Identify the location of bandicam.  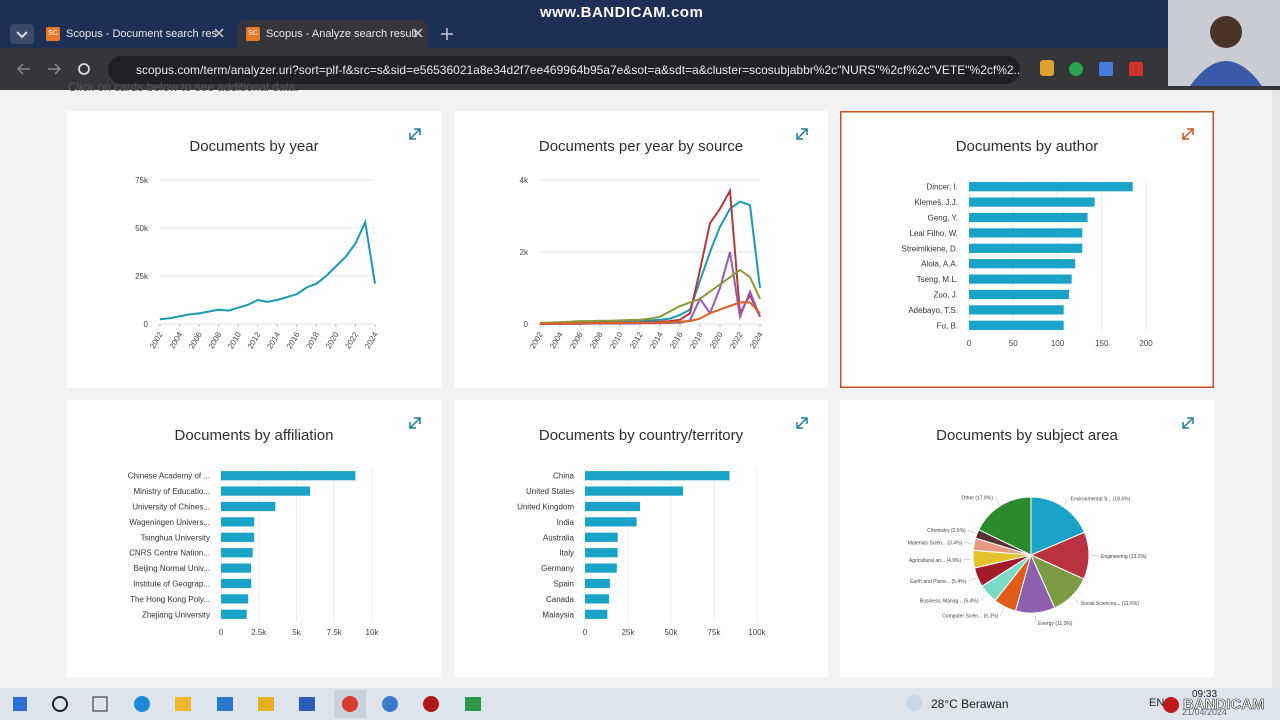
(431, 704).